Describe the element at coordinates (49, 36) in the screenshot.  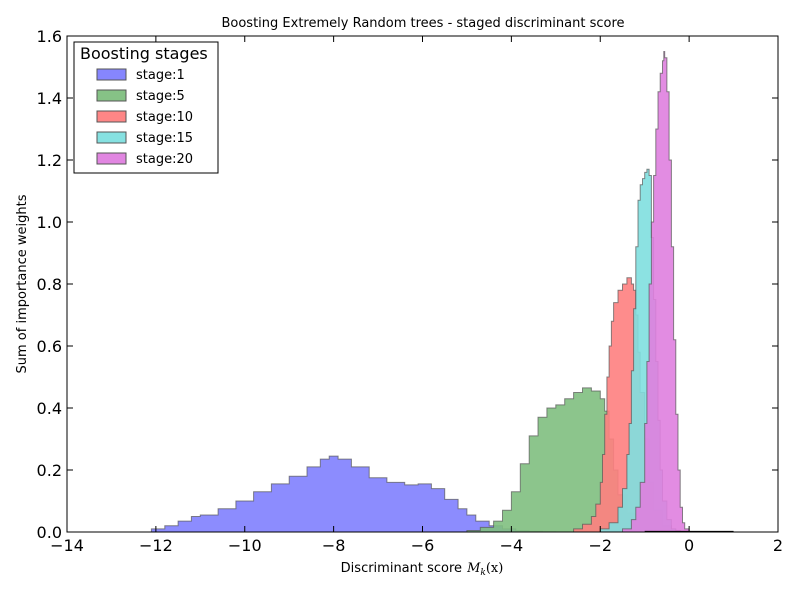
I see `y-tick-label: 1.6` at that location.